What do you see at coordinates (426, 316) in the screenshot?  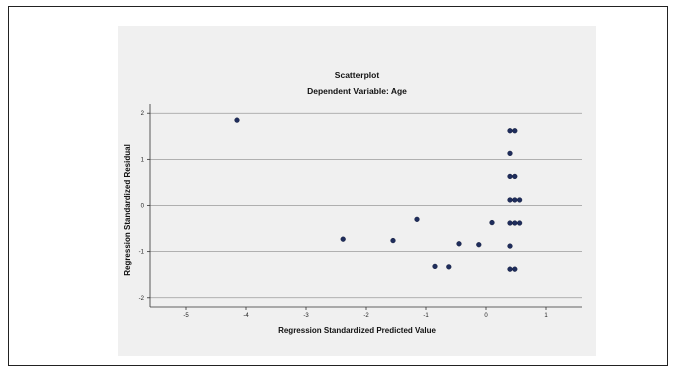 I see `x-tick-label: -1` at bounding box center [426, 316].